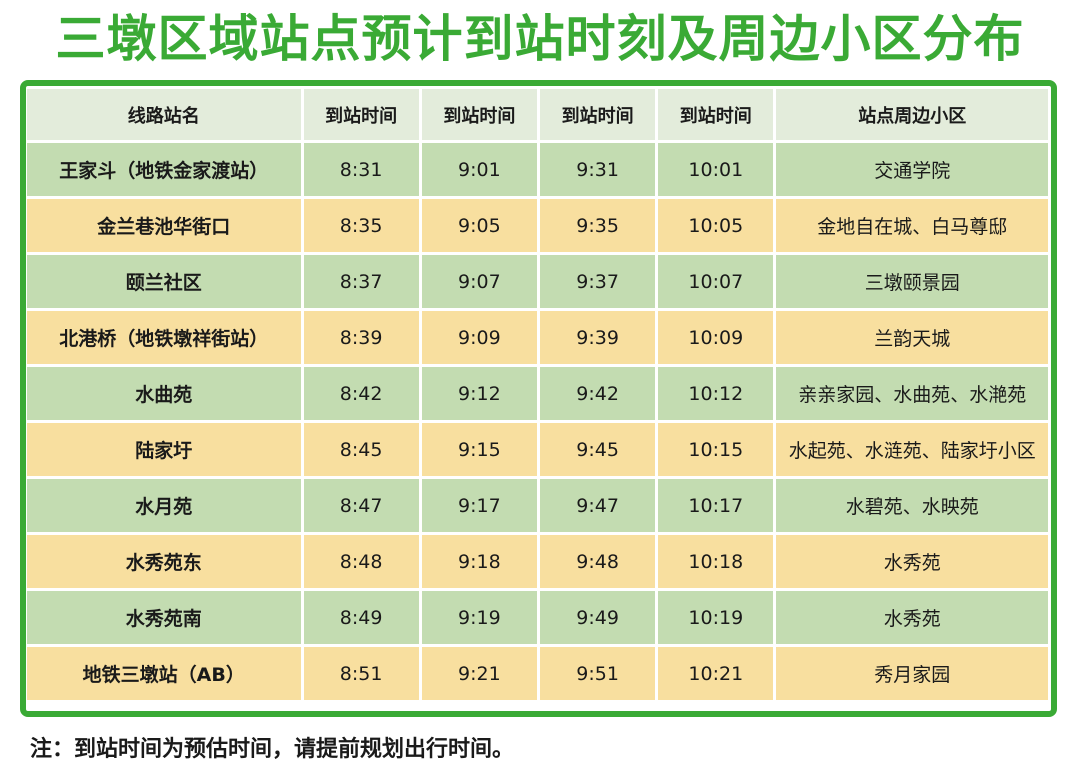 This screenshot has width=1080, height=782. I want to click on arrival-time: 10:07, so click(716, 281).